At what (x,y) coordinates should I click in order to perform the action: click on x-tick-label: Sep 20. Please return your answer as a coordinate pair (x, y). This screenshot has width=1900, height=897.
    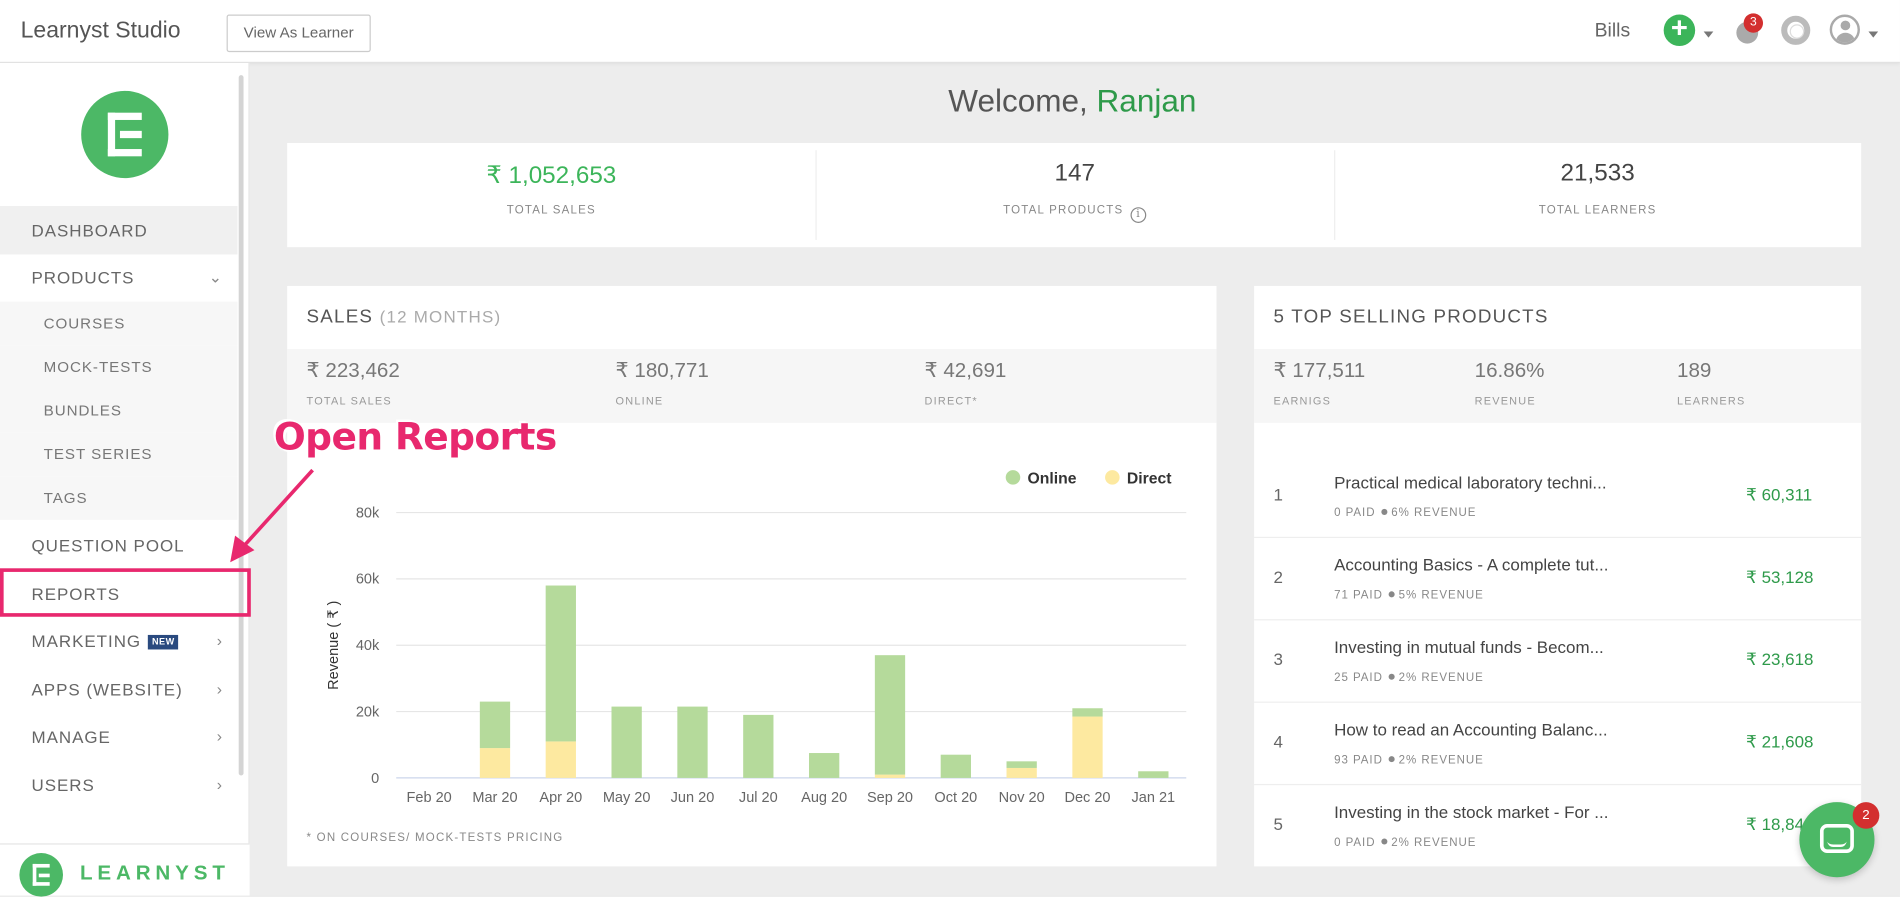
    Looking at the image, I should click on (890, 798).